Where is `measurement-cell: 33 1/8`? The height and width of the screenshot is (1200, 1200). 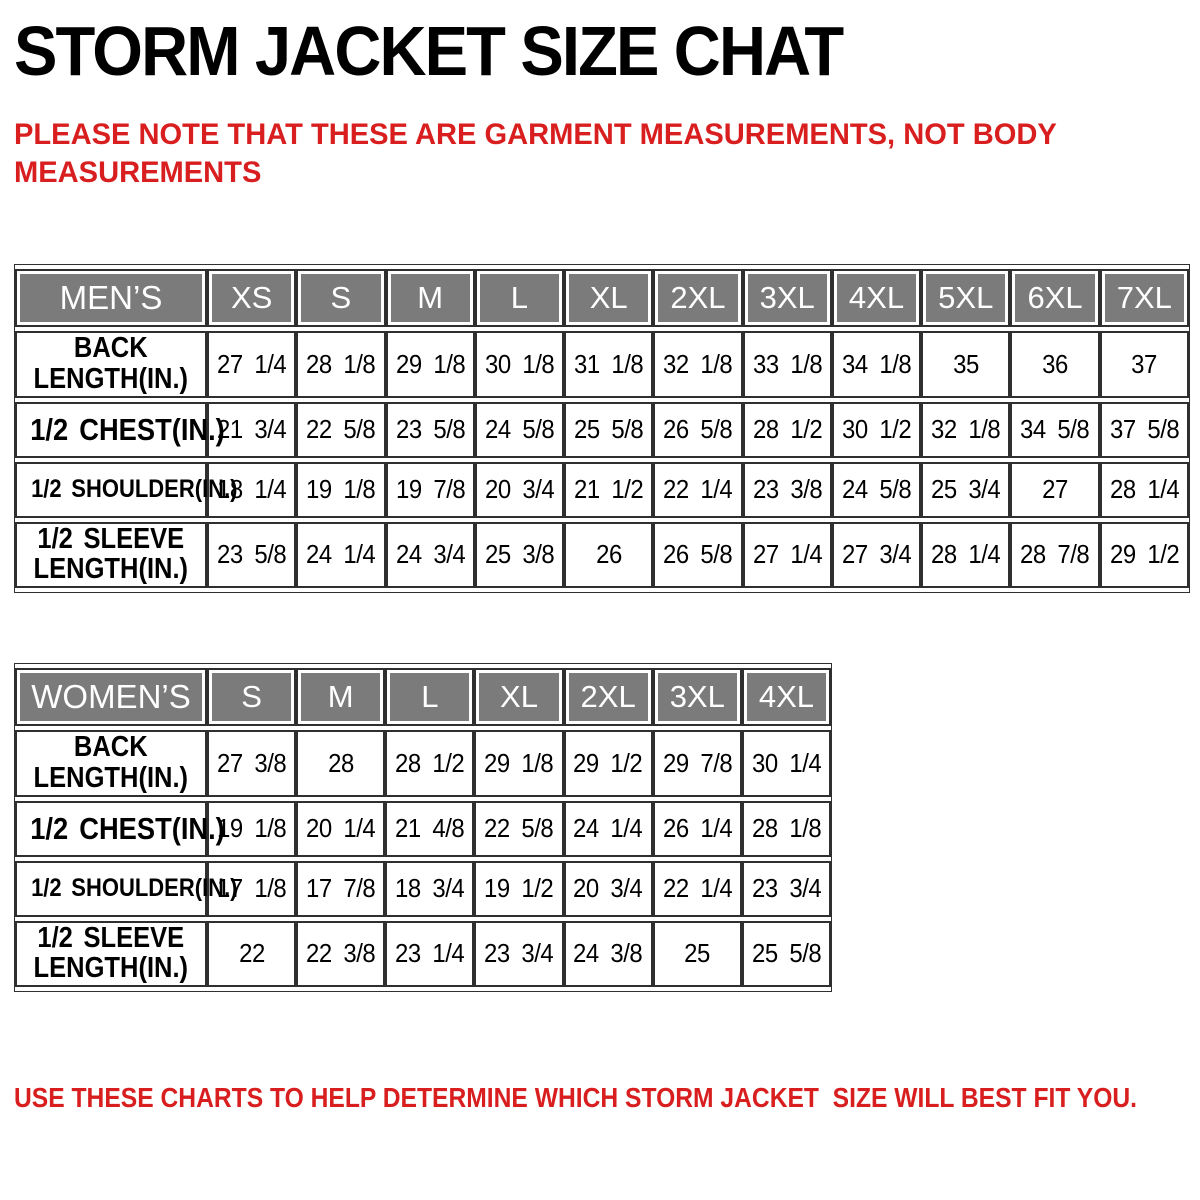
measurement-cell: 33 1/8 is located at coordinates (787, 364).